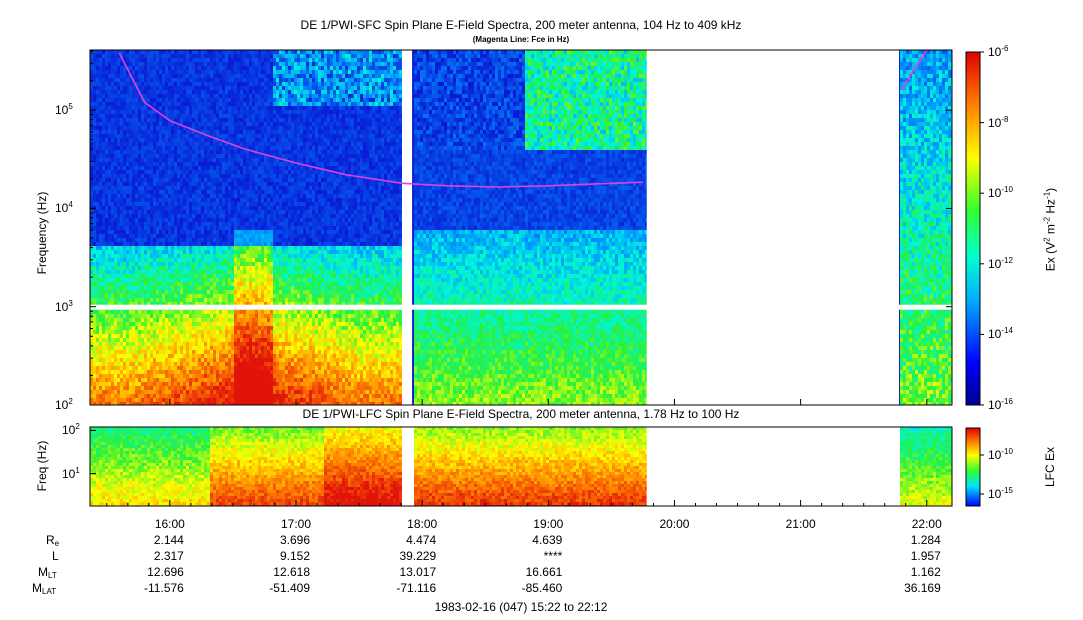 The height and width of the screenshot is (620, 1083). I want to click on ephemeris-label-re: Re, so click(52, 540).